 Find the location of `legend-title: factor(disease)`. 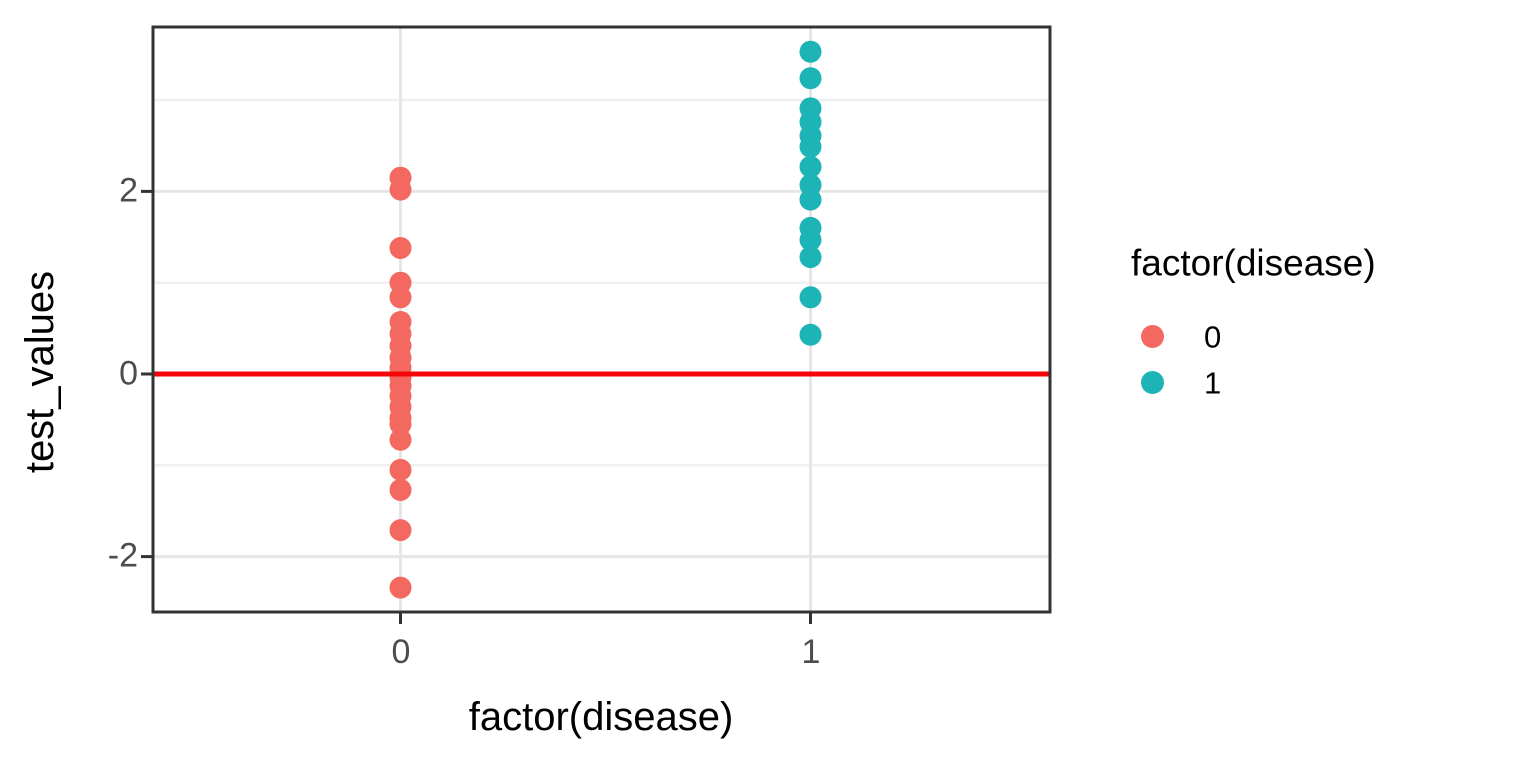

legend-title: factor(disease) is located at coordinates (1253, 263).